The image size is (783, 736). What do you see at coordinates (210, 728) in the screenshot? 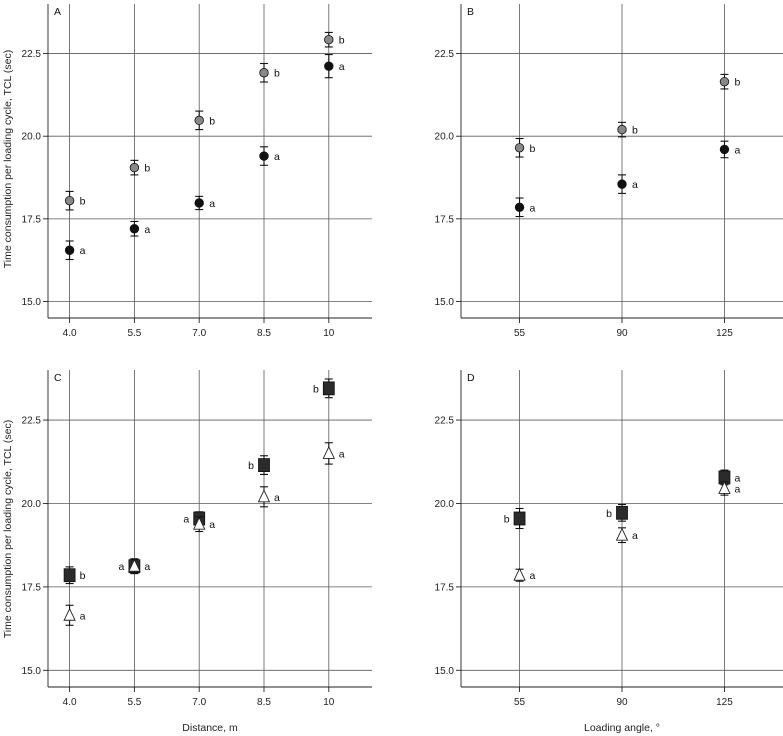
I see `xlabel-distance: Distance, m` at bounding box center [210, 728].